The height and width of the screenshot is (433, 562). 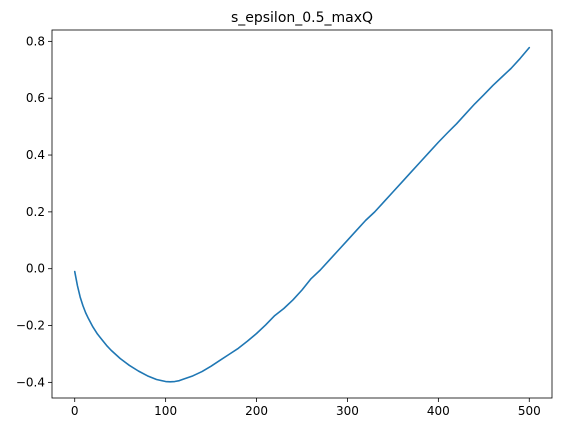 I want to click on y-tick-label: 0.6, so click(x=35, y=98).